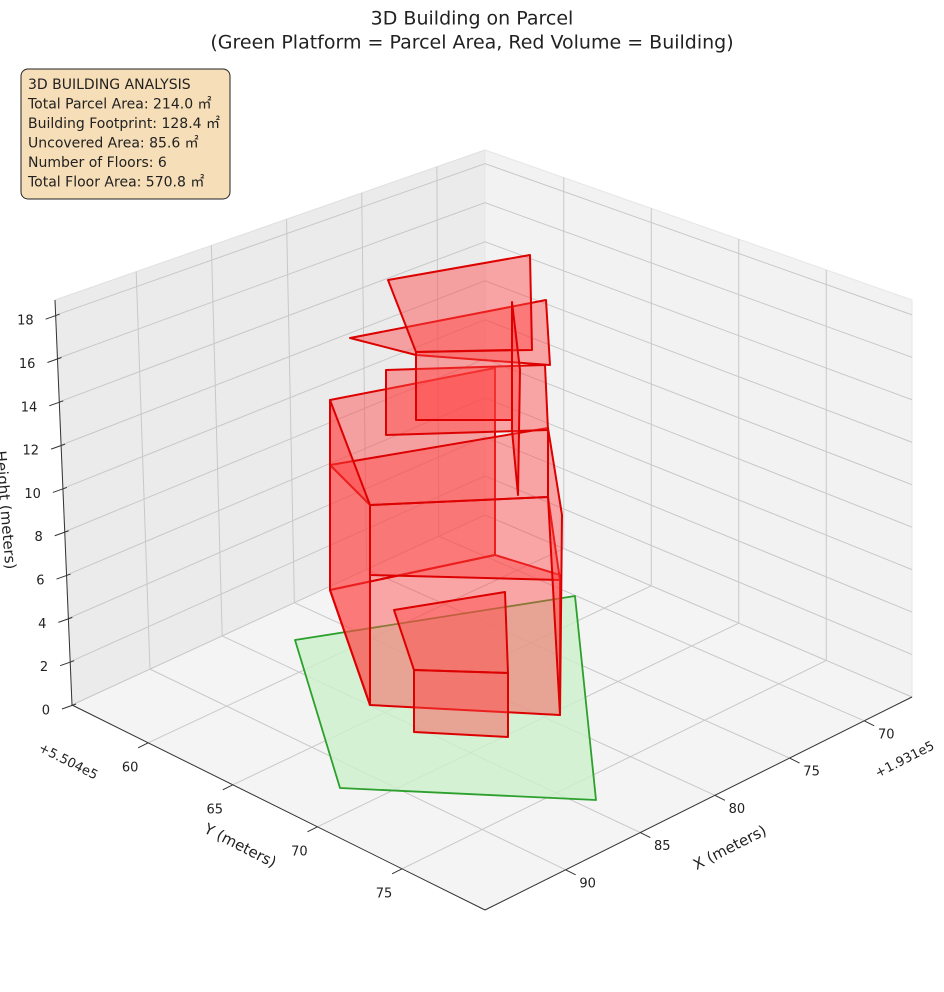  Describe the element at coordinates (42, 624) in the screenshot. I see `z-tick-label: 4` at that location.